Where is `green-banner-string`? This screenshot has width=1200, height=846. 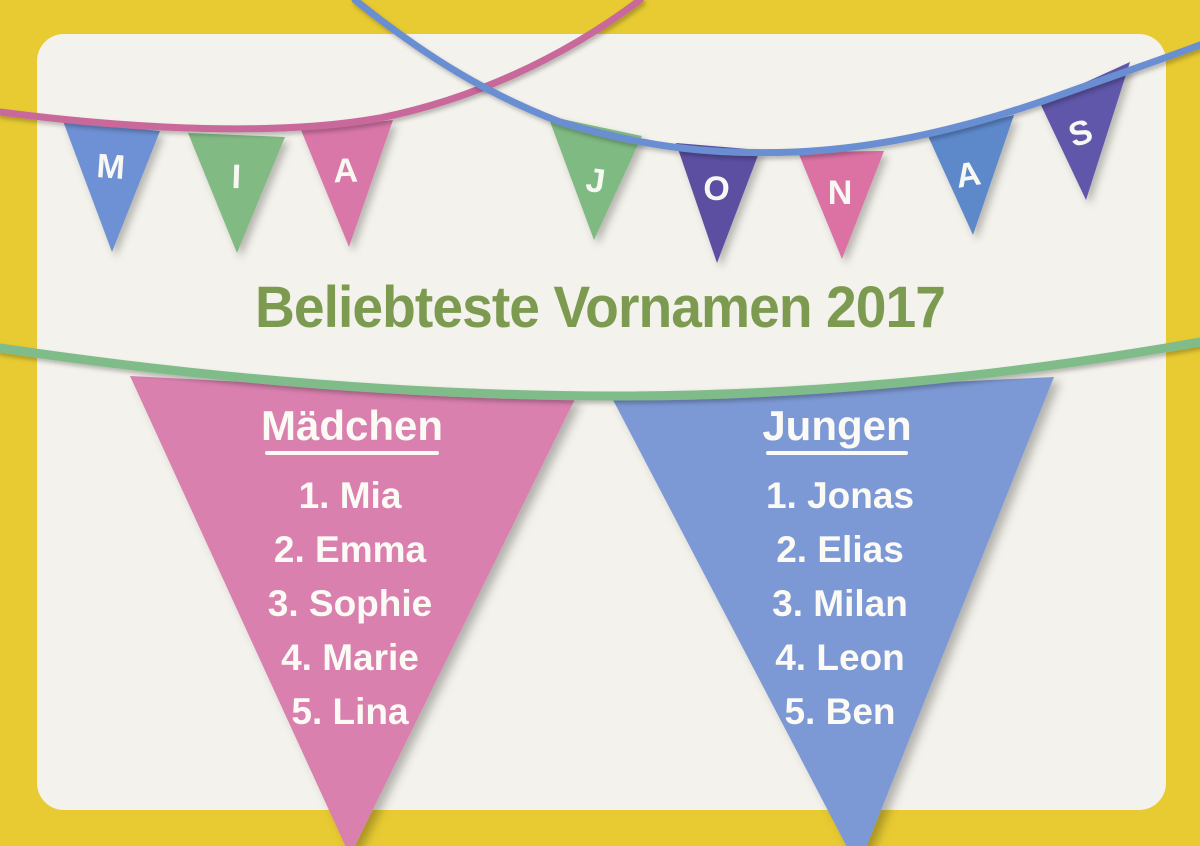 green-banner-string is located at coordinates (600, 369).